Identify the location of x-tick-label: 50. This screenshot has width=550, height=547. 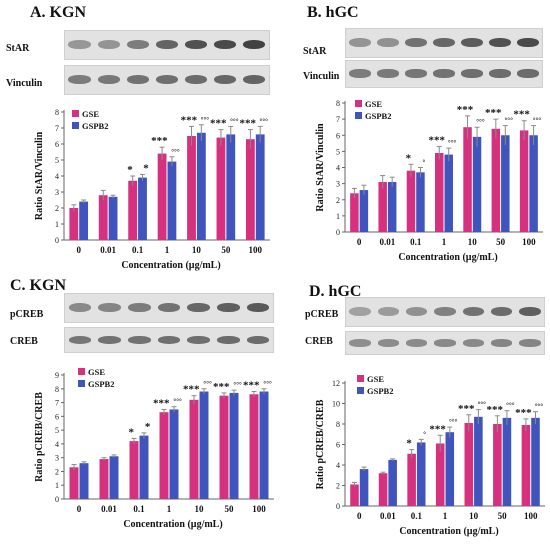
(226, 250).